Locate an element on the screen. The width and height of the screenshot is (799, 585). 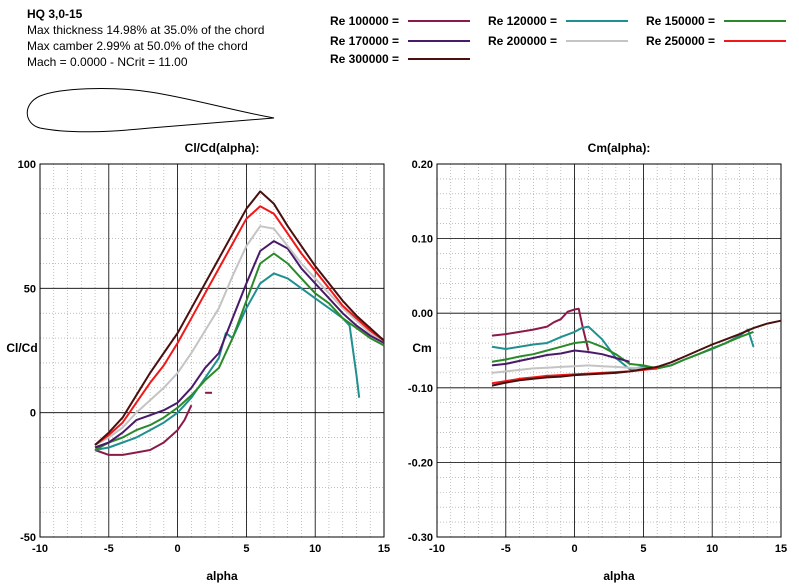
legend-label-re150000: Re 150000 = is located at coordinates (681, 21).